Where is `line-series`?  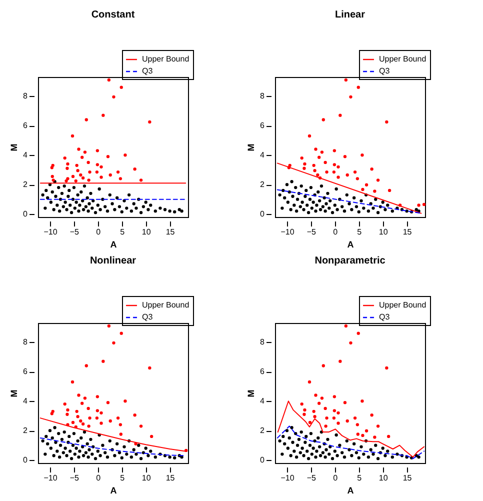 line-series is located at coordinates (113, 435).